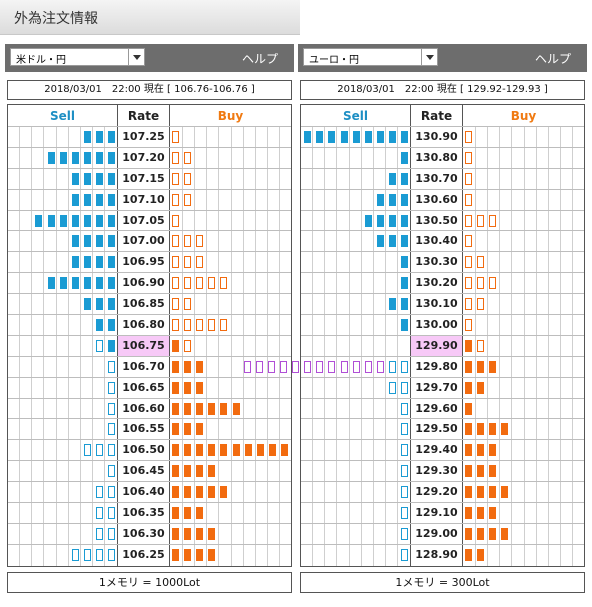  I want to click on rate-value: 130.80, so click(436, 157).